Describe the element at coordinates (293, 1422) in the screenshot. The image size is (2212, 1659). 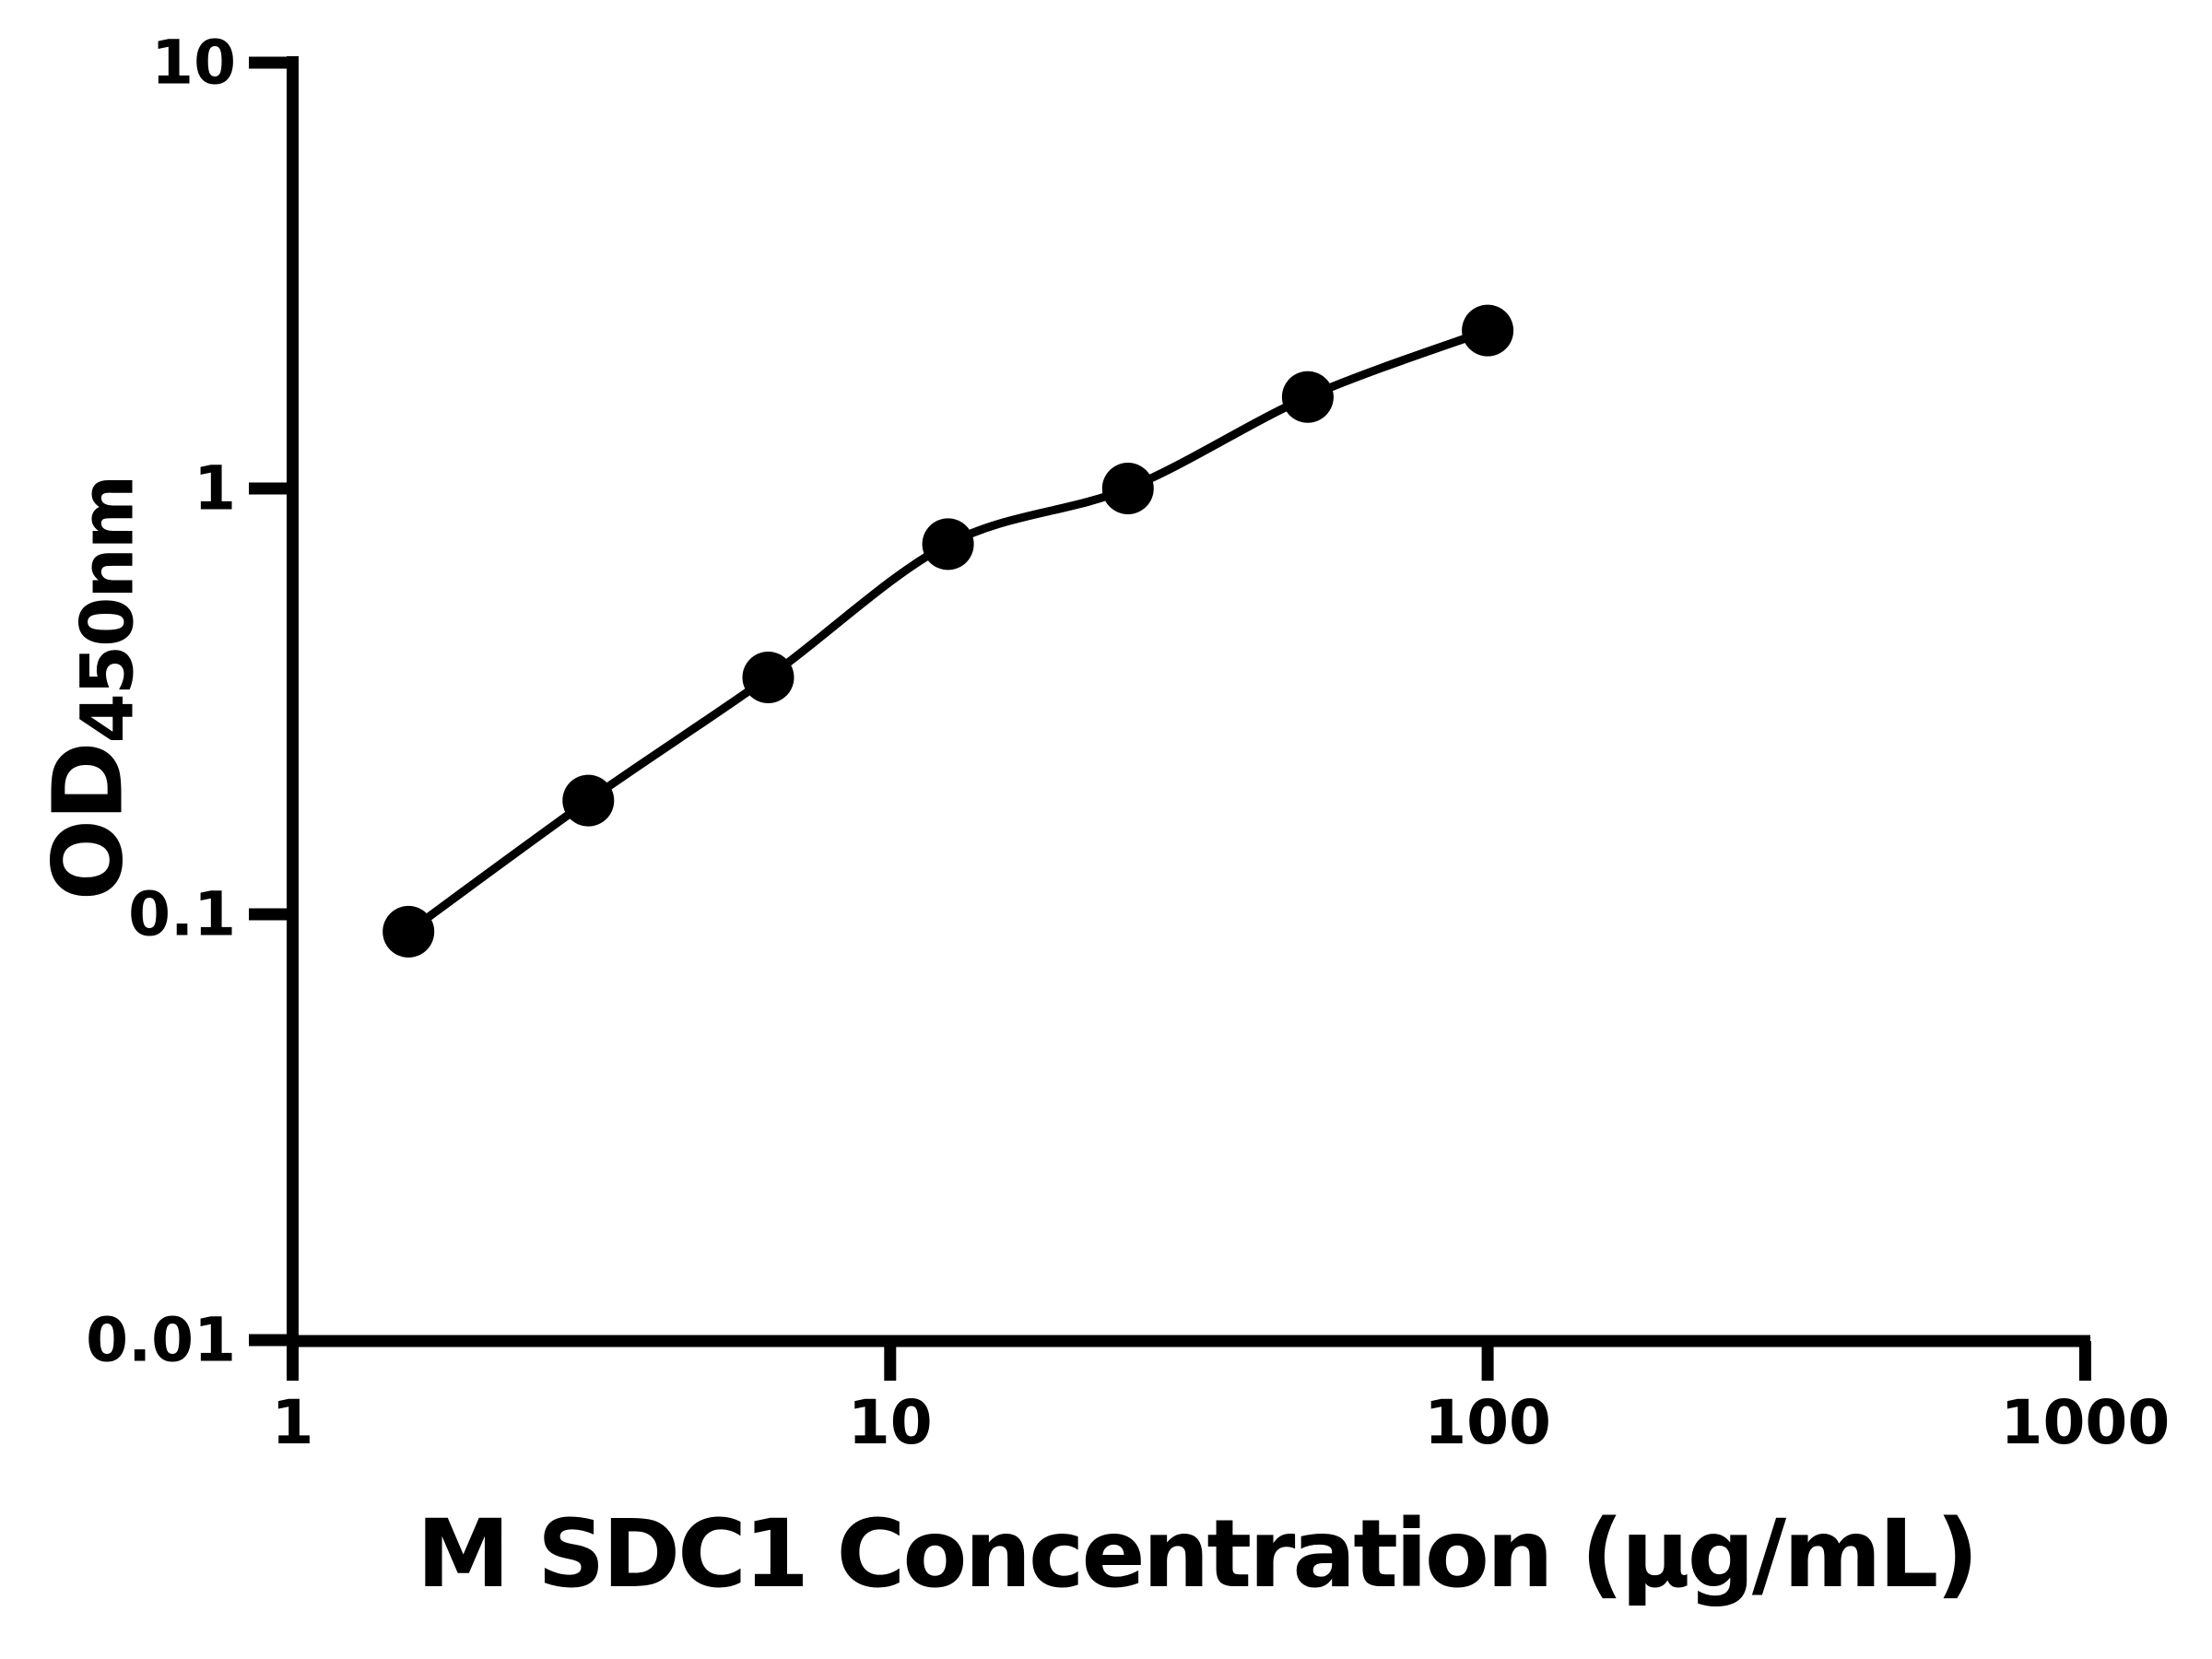
I see `x-tick-label: 1` at that location.